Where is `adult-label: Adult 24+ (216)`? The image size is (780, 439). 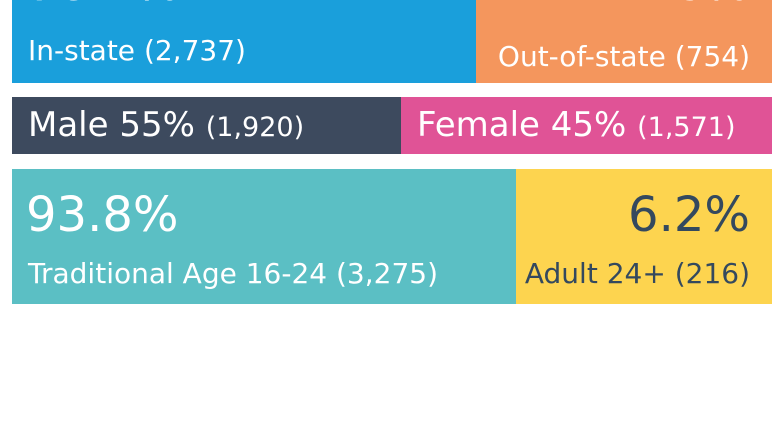 adult-label: Adult 24+ (216) is located at coordinates (637, 273).